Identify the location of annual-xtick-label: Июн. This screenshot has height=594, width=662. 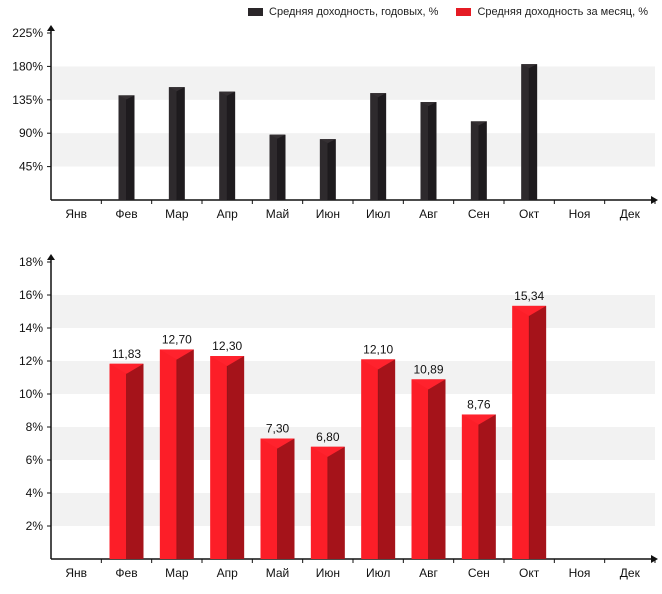
(328, 214).